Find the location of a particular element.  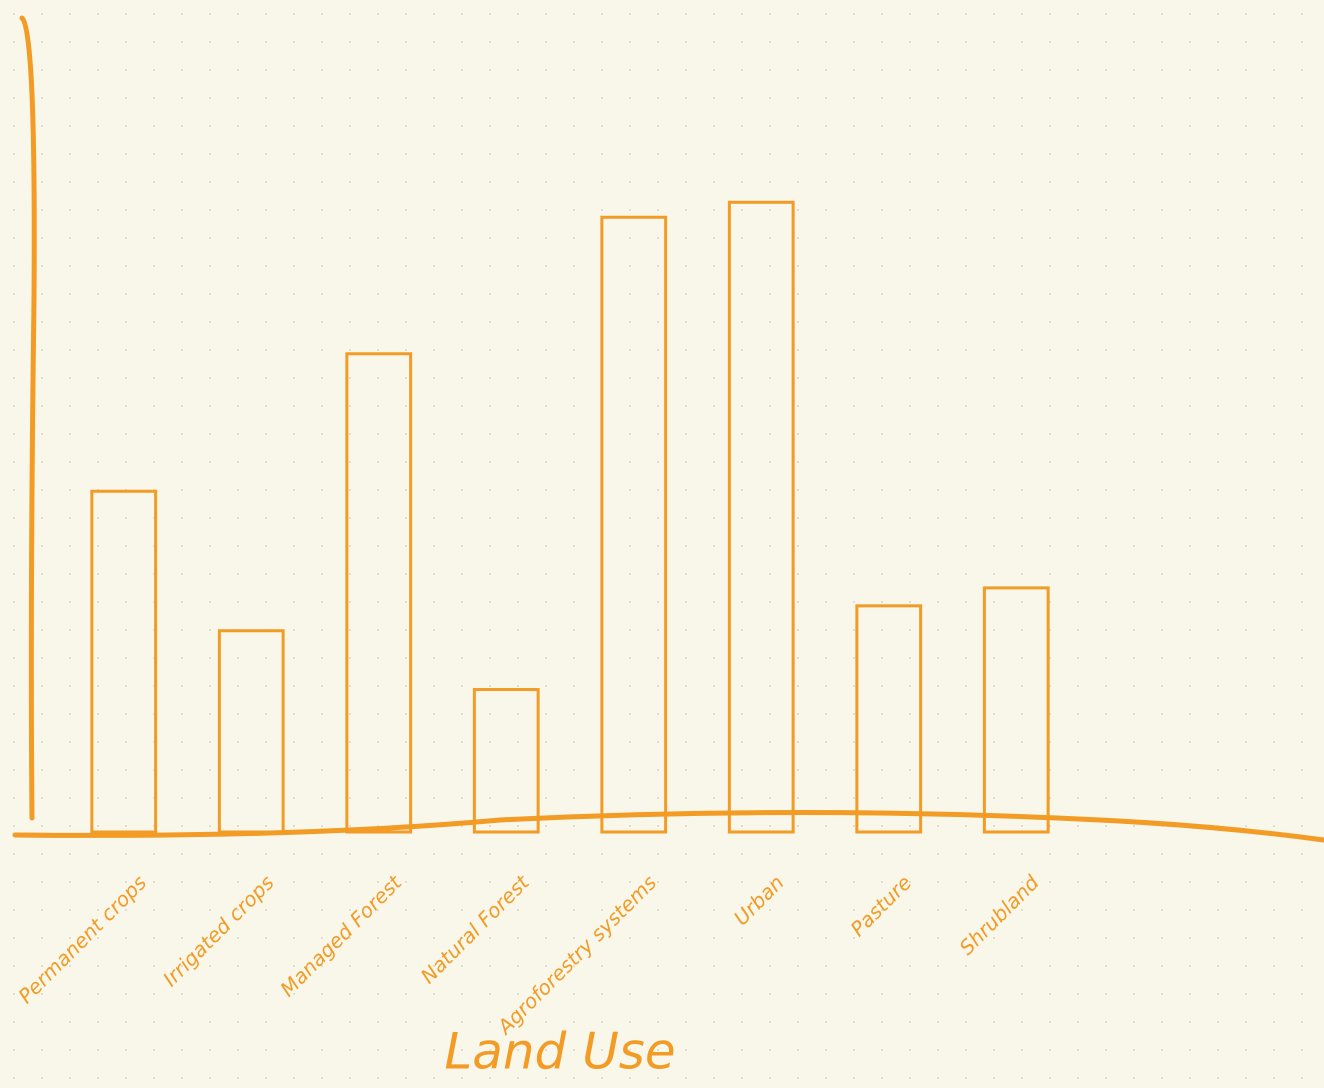

y-axis is located at coordinates (28, 418).